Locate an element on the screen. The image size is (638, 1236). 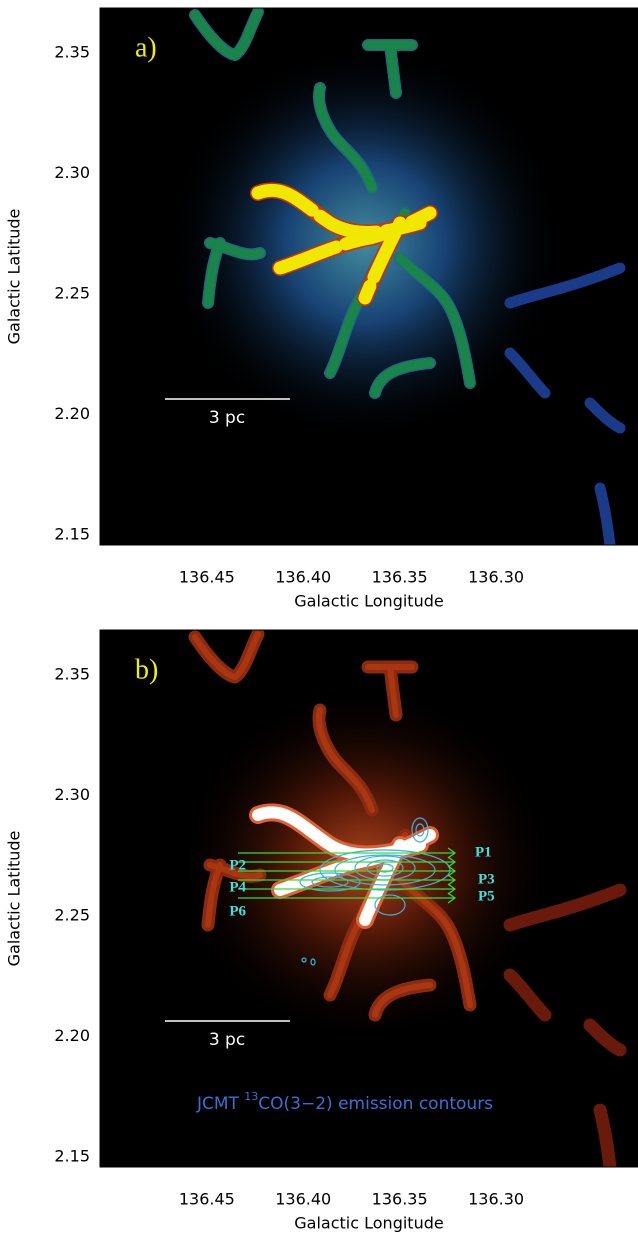
position-label: P1 is located at coordinates (483, 852).